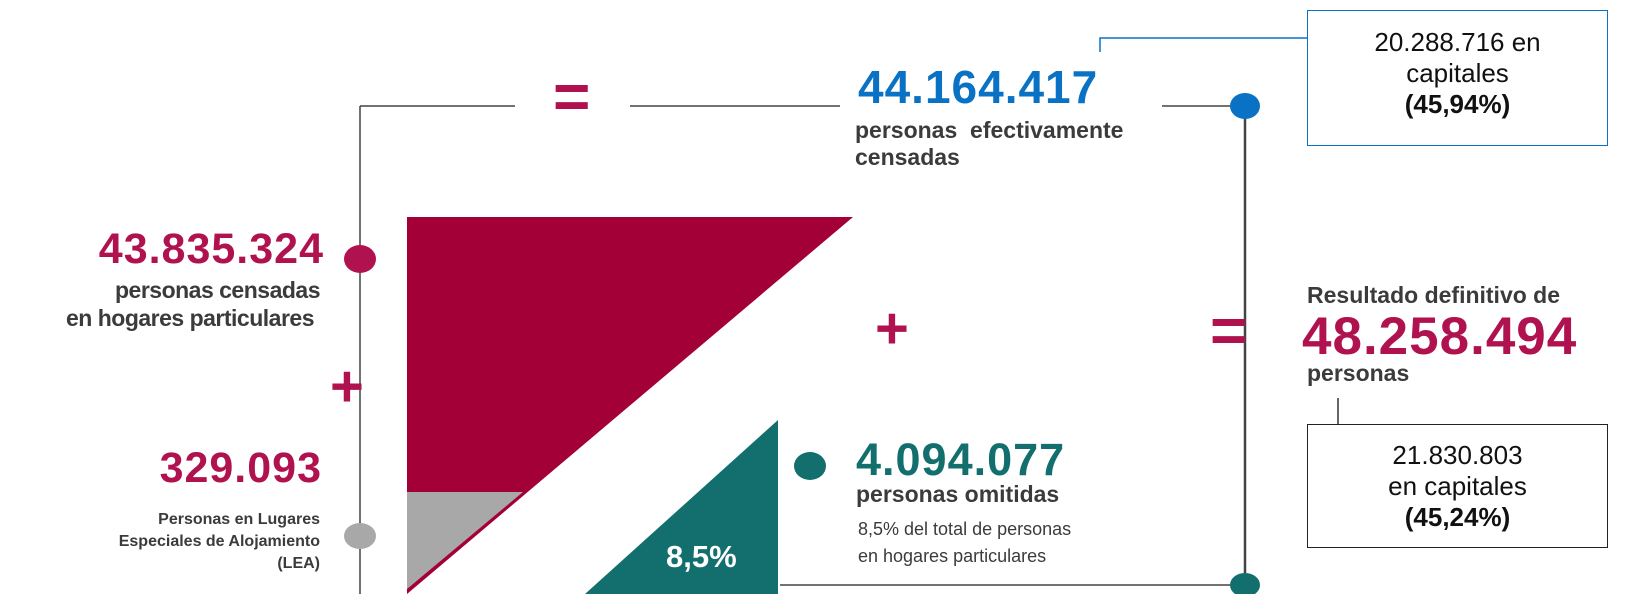 This screenshot has height=594, width=1628. Describe the element at coordinates (681, 507) in the screenshot. I see `omitidas-triangle` at that location.